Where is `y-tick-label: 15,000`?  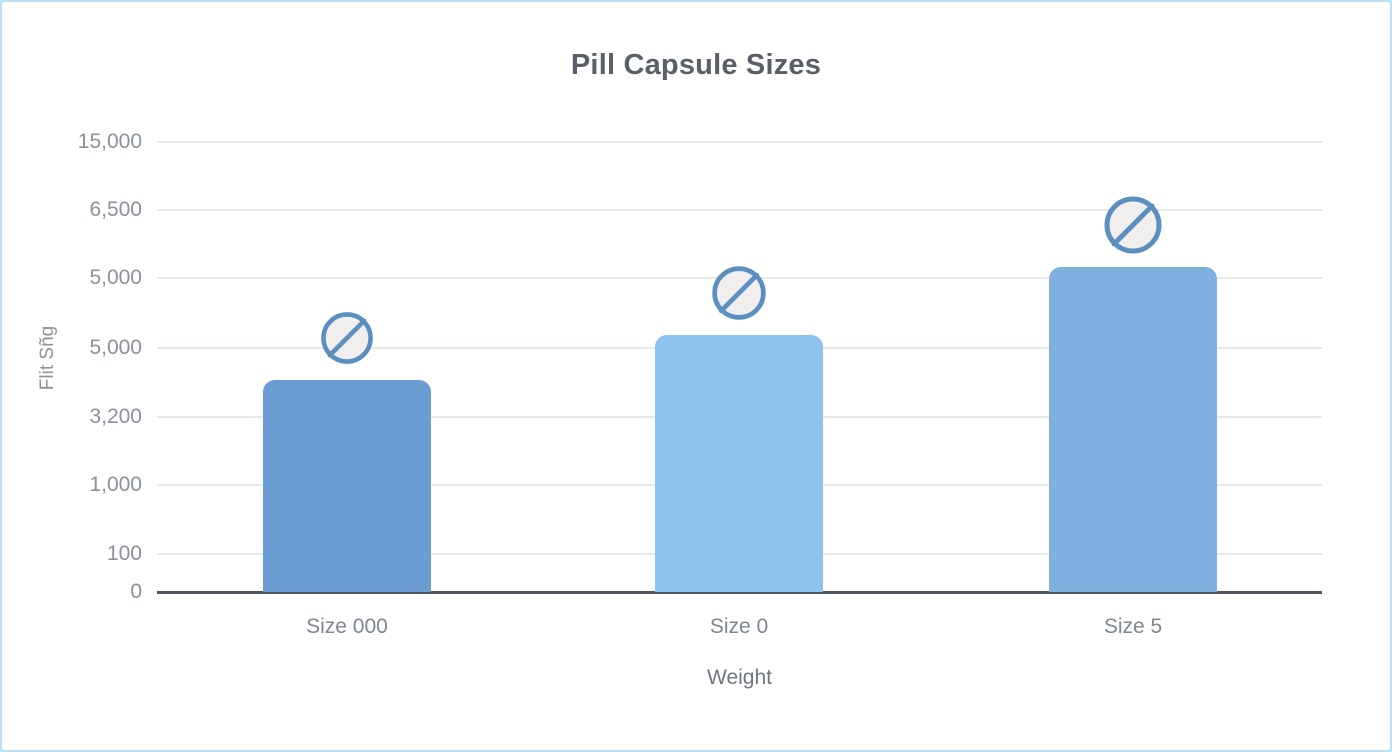
y-tick-label: 15,000 is located at coordinates (109, 141).